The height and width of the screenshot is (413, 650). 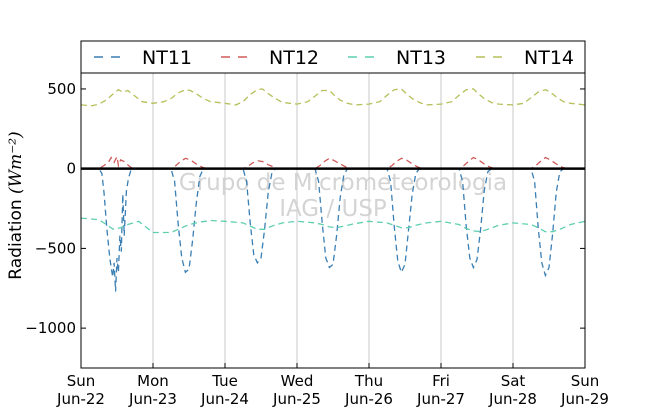 What do you see at coordinates (16, 162) in the screenshot?
I see `y-axis-title-unit: (Wm⁻²)` at bounding box center [16, 162].